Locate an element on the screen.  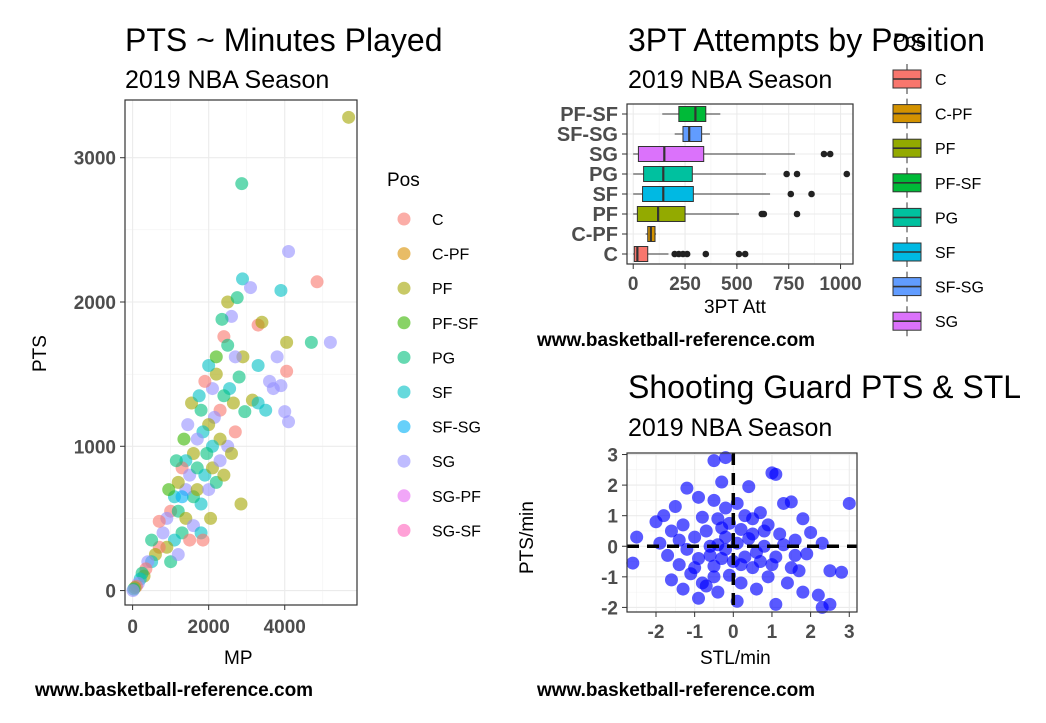
plot1-subtitle: 2019 NBA Season is located at coordinates (227, 80).